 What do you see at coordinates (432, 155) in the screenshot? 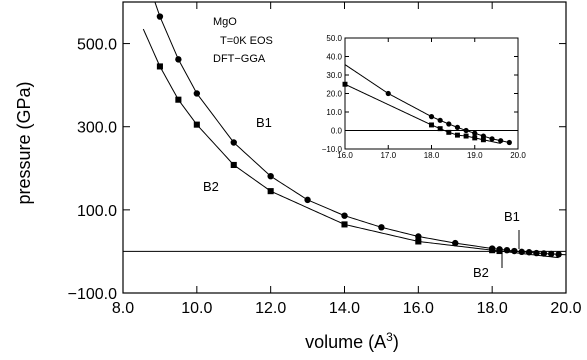
I see `inset-x-tick-label: 18.0` at bounding box center [432, 155].